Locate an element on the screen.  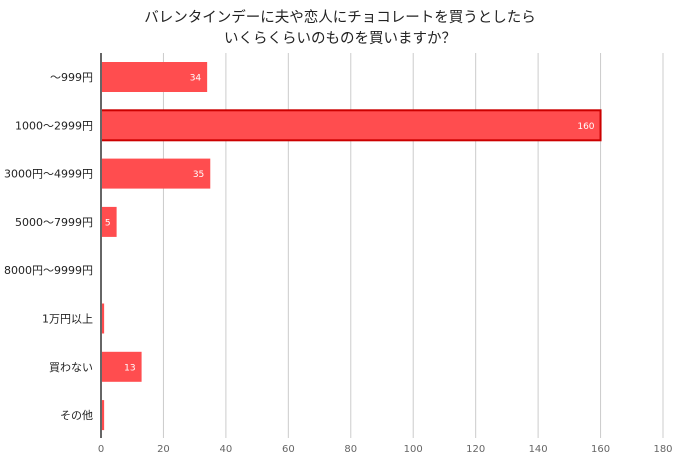
x-tick-label: 60 is located at coordinates (288, 449).